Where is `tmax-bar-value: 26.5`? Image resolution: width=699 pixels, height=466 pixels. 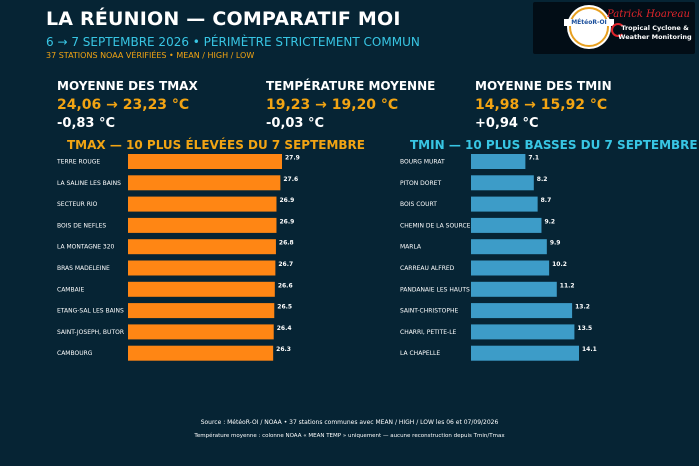 tmax-bar-value: 26.5 is located at coordinates (284, 307).